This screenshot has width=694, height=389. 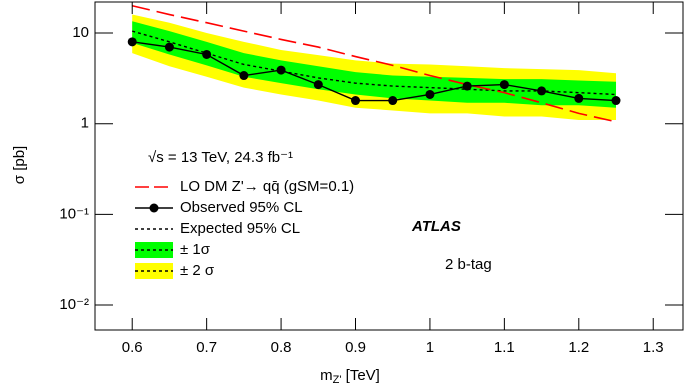 What do you see at coordinates (80, 32) in the screenshot?
I see `y-tick-label: 10` at bounding box center [80, 32].